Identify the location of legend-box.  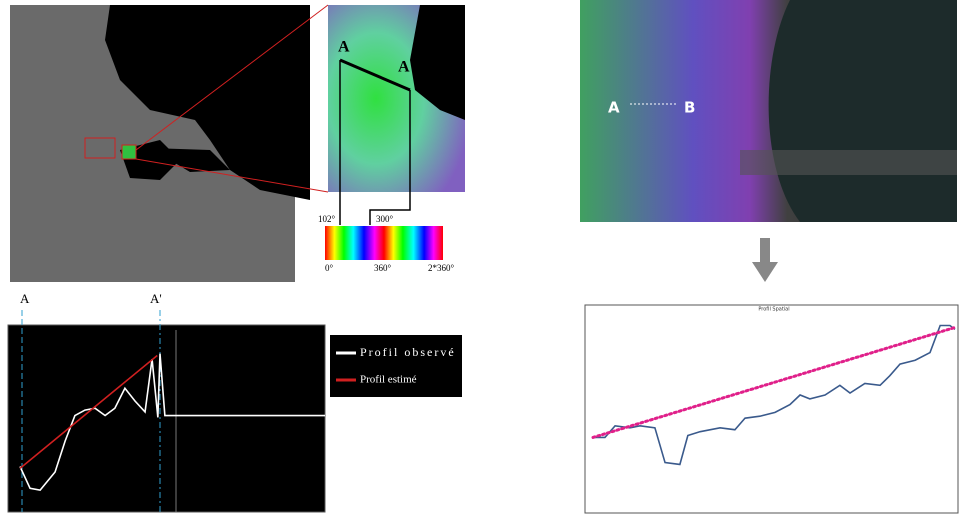
(396, 366).